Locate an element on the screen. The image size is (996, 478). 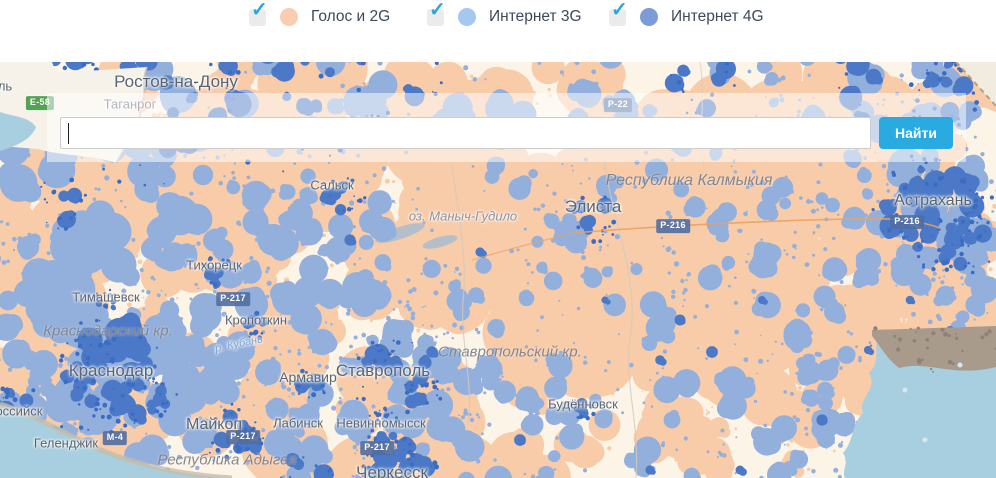
checkbox-4g: ✓ is located at coordinates (618, 13).